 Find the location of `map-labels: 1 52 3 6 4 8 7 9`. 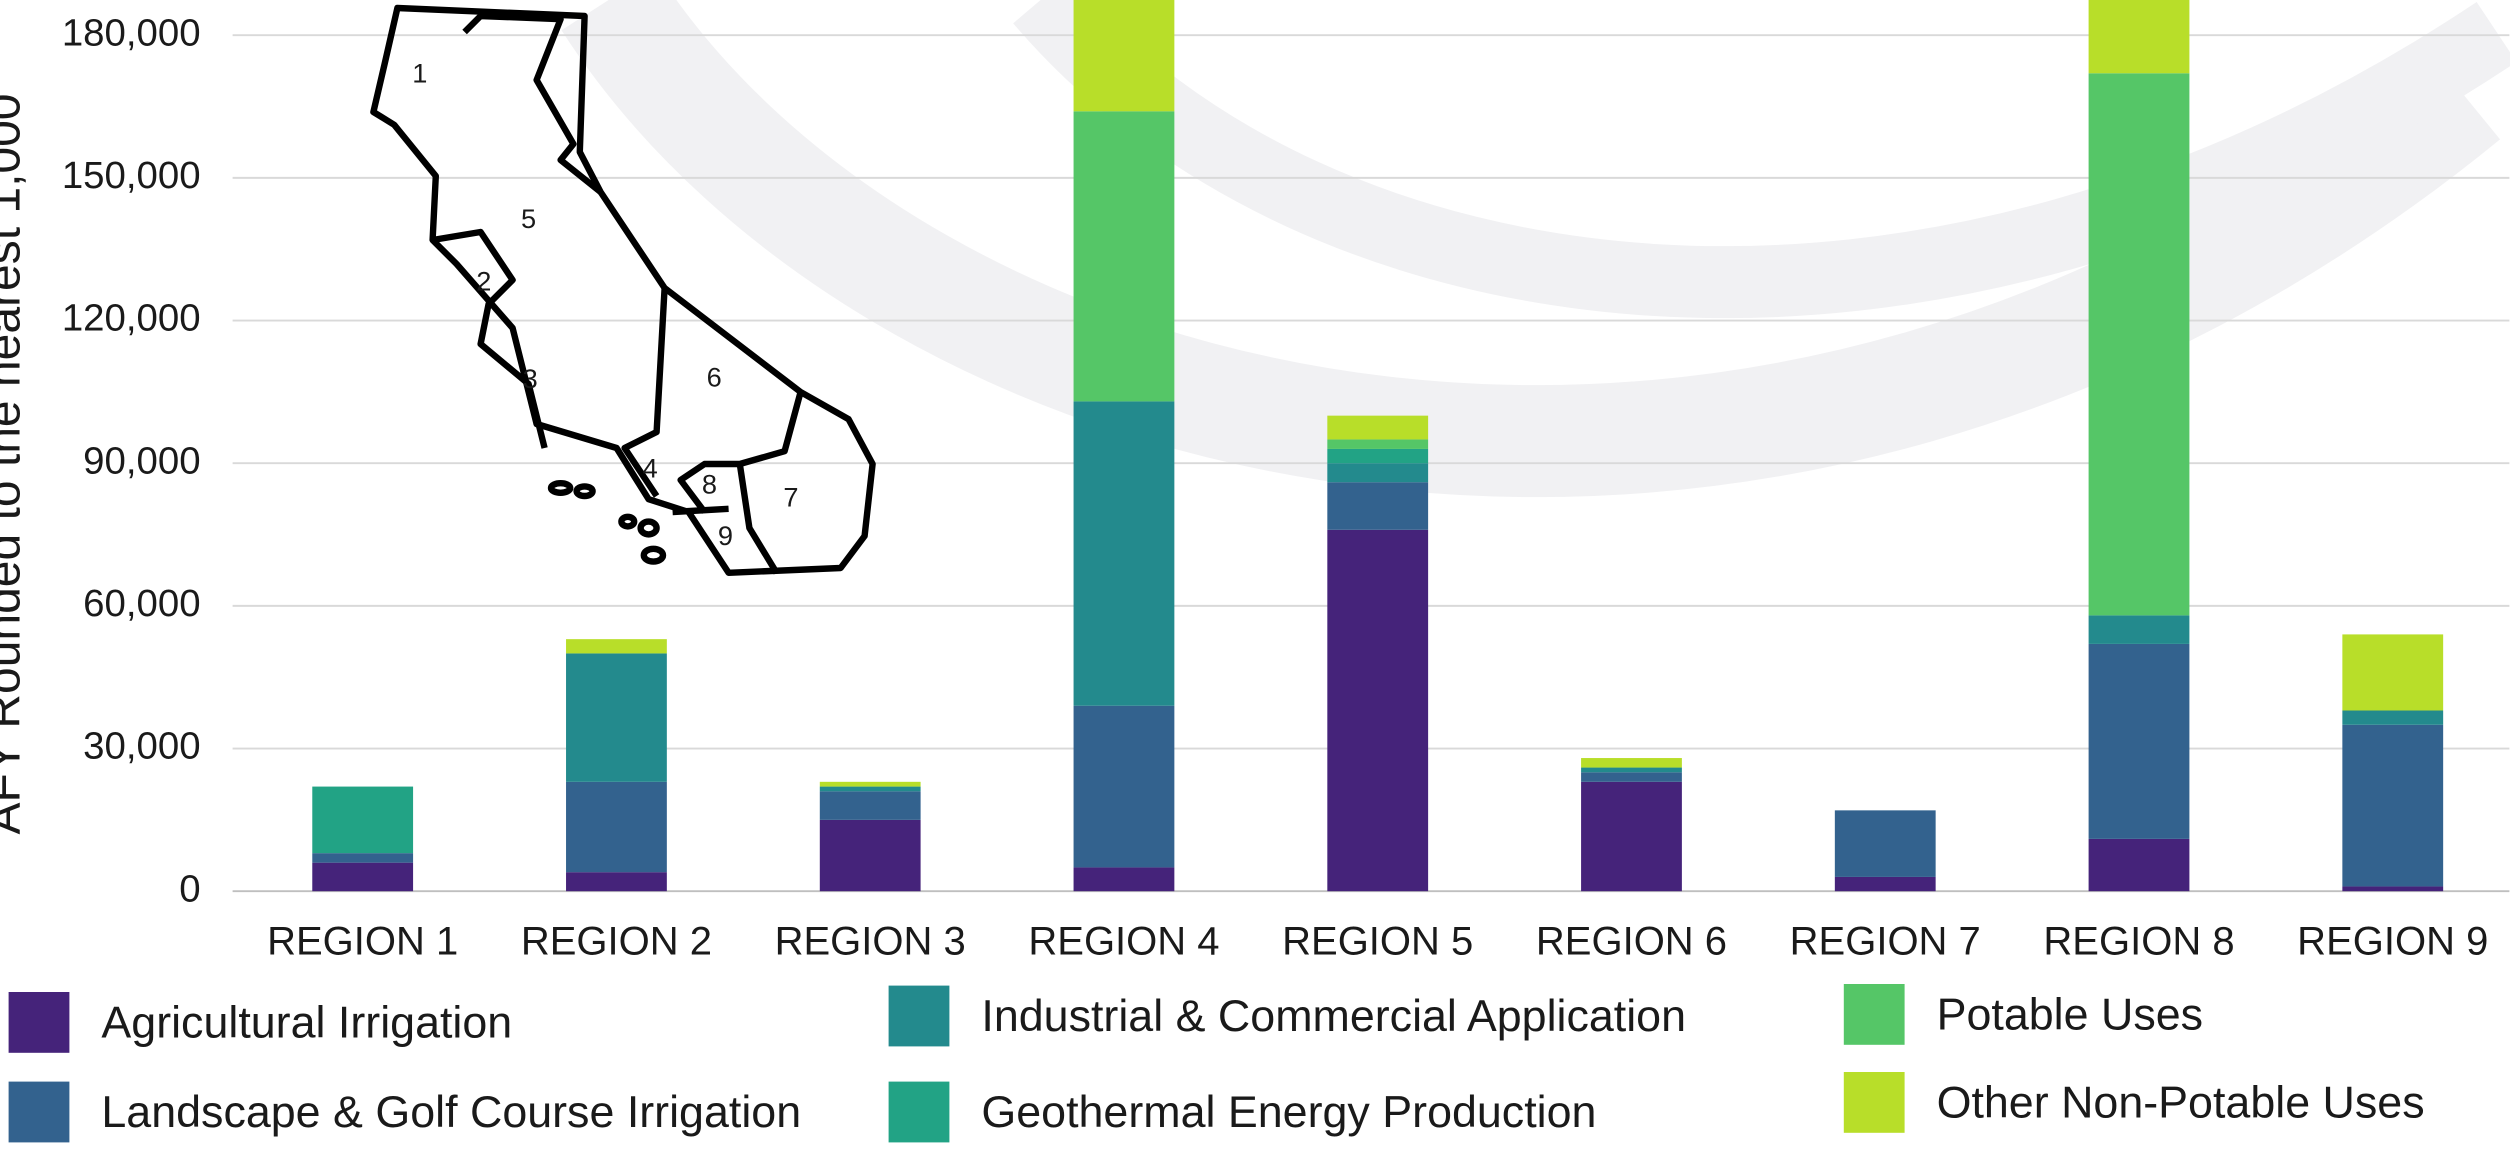

map-labels: 1 52 3 6 4 8 7 9 is located at coordinates (605, 303).